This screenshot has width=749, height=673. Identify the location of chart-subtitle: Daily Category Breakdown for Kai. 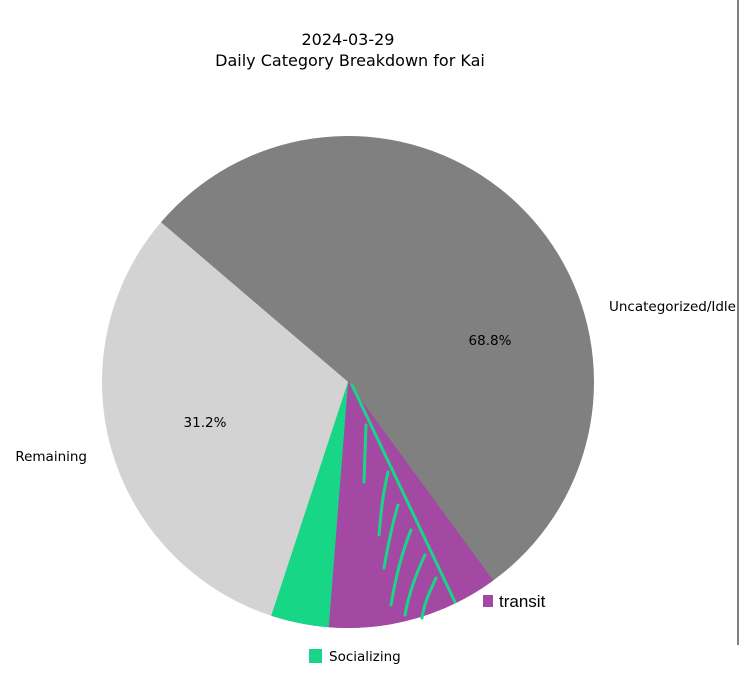
(350, 60).